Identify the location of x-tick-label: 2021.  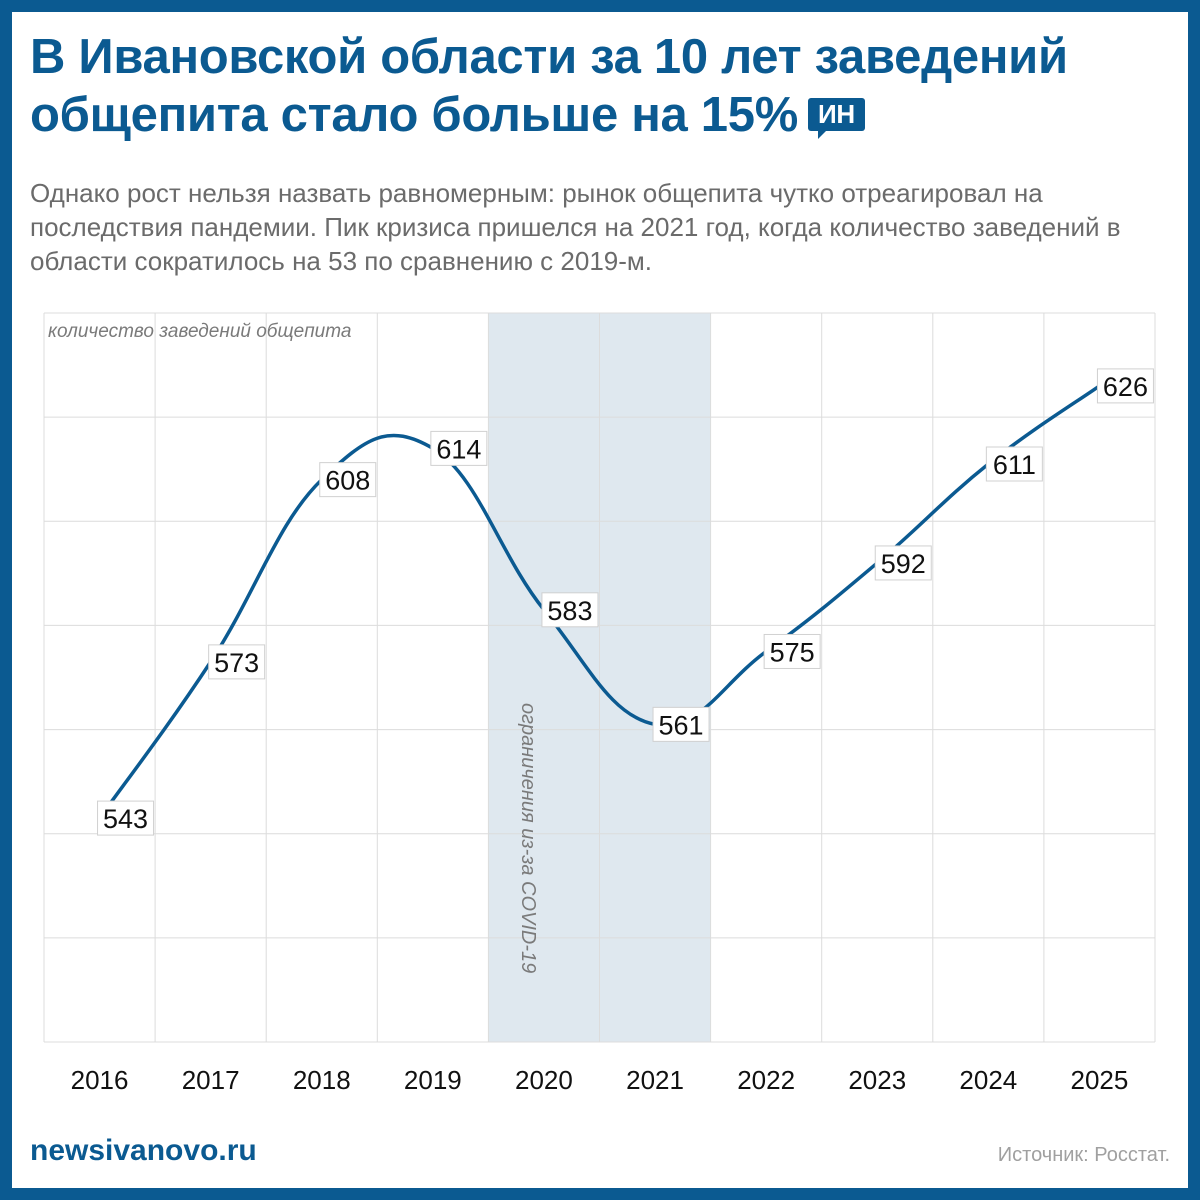
(655, 1080).